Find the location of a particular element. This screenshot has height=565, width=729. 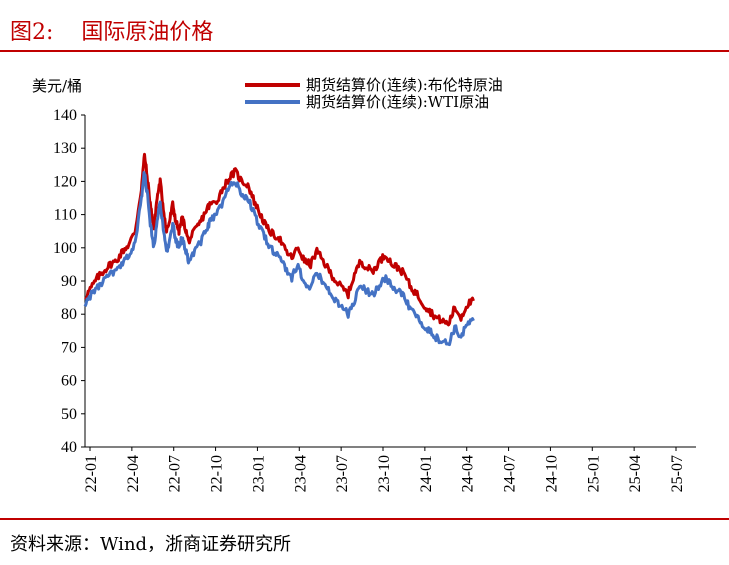

y-tick-label: 40 is located at coordinates (69, 447).